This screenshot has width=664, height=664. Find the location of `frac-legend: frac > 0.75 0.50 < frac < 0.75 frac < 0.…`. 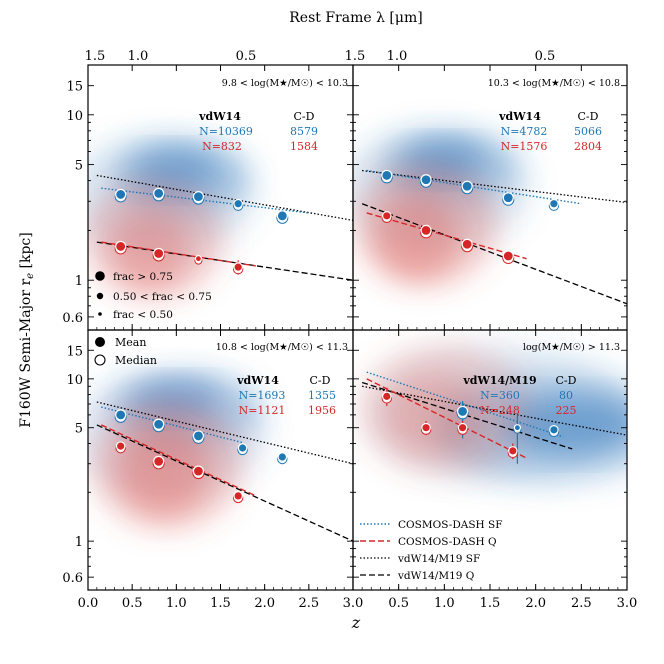

frac-legend: frac > 0.75 0.50 < frac < 0.75 frac < 0.… is located at coordinates (153, 296).